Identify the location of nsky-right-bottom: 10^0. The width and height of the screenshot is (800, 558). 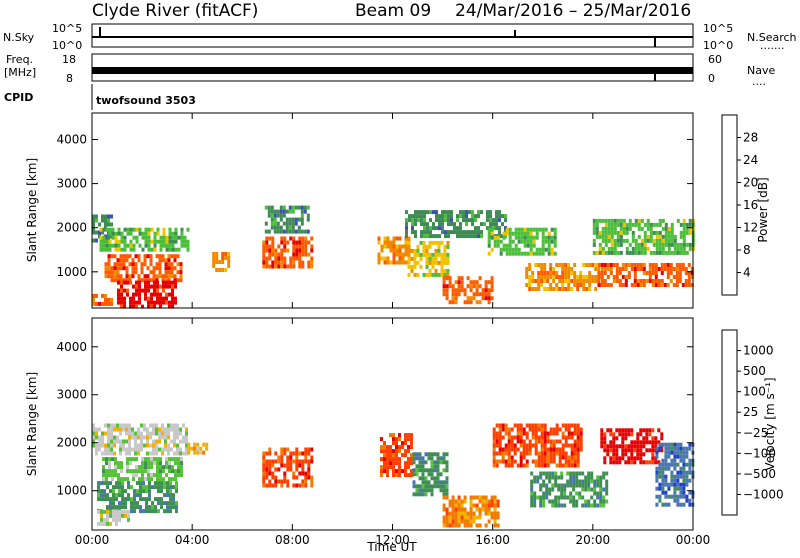
(718, 45).